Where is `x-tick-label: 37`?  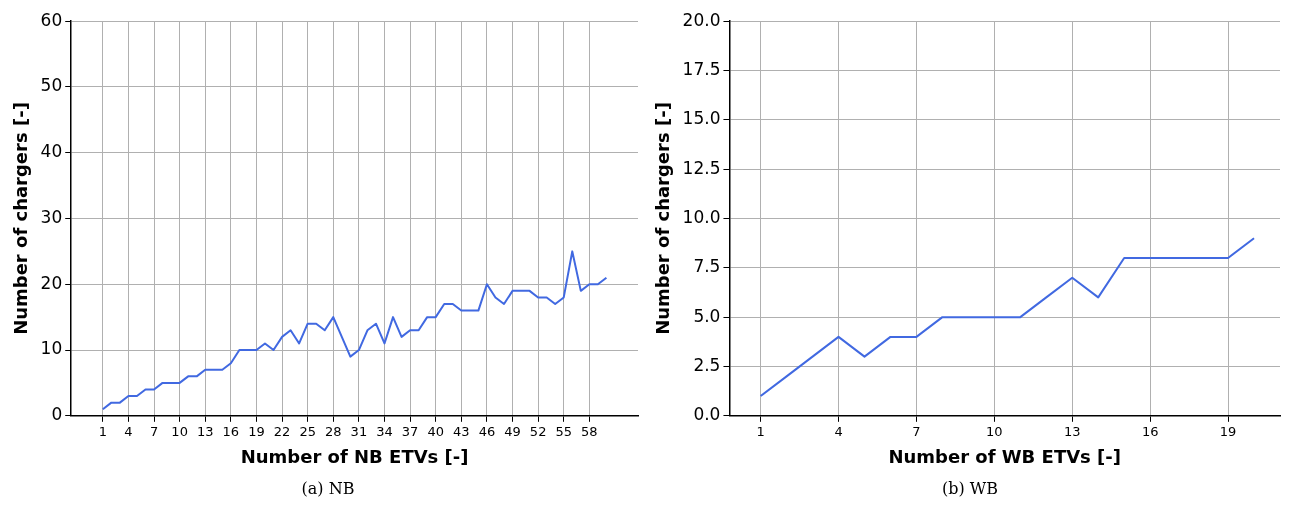
x-tick-label: 37 is located at coordinates (410, 431).